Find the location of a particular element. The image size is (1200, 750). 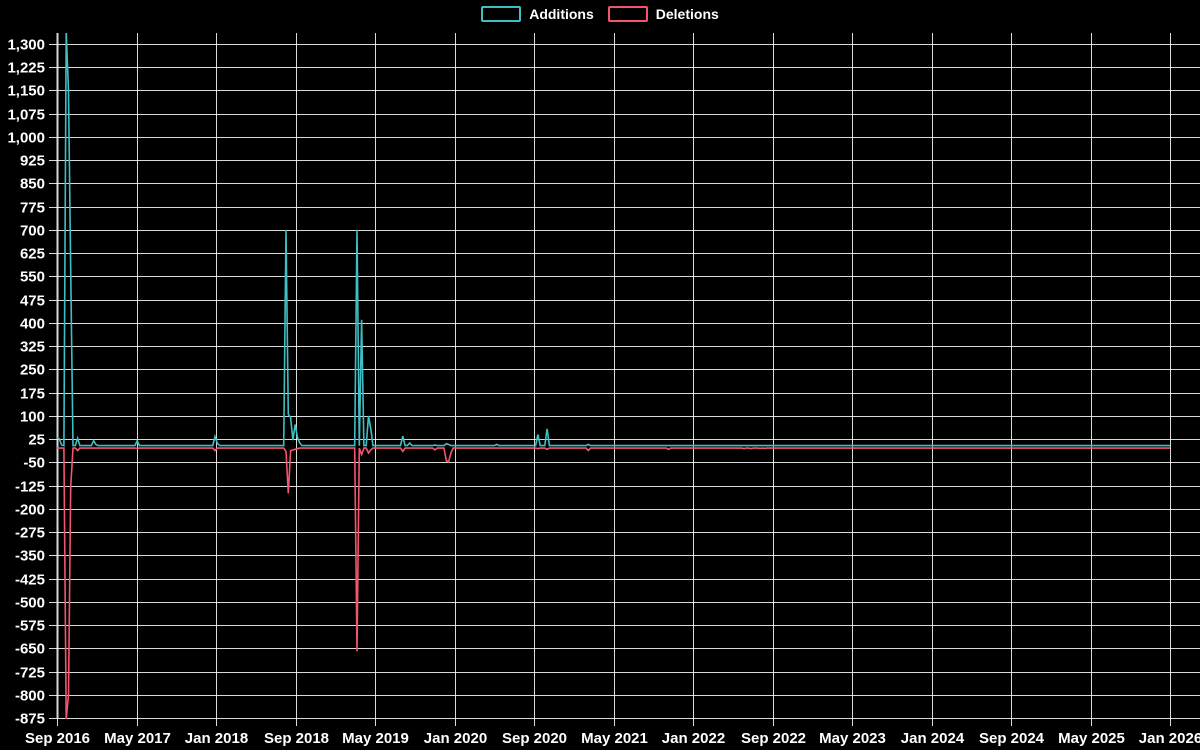

x-tick-label: May 2023 is located at coordinates (852, 738).